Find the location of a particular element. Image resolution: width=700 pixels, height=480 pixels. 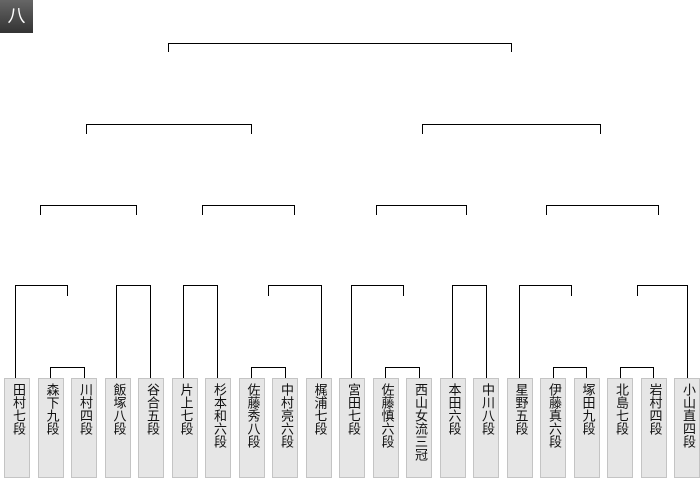

player-box: 塚田九段 is located at coordinates (586, 428).